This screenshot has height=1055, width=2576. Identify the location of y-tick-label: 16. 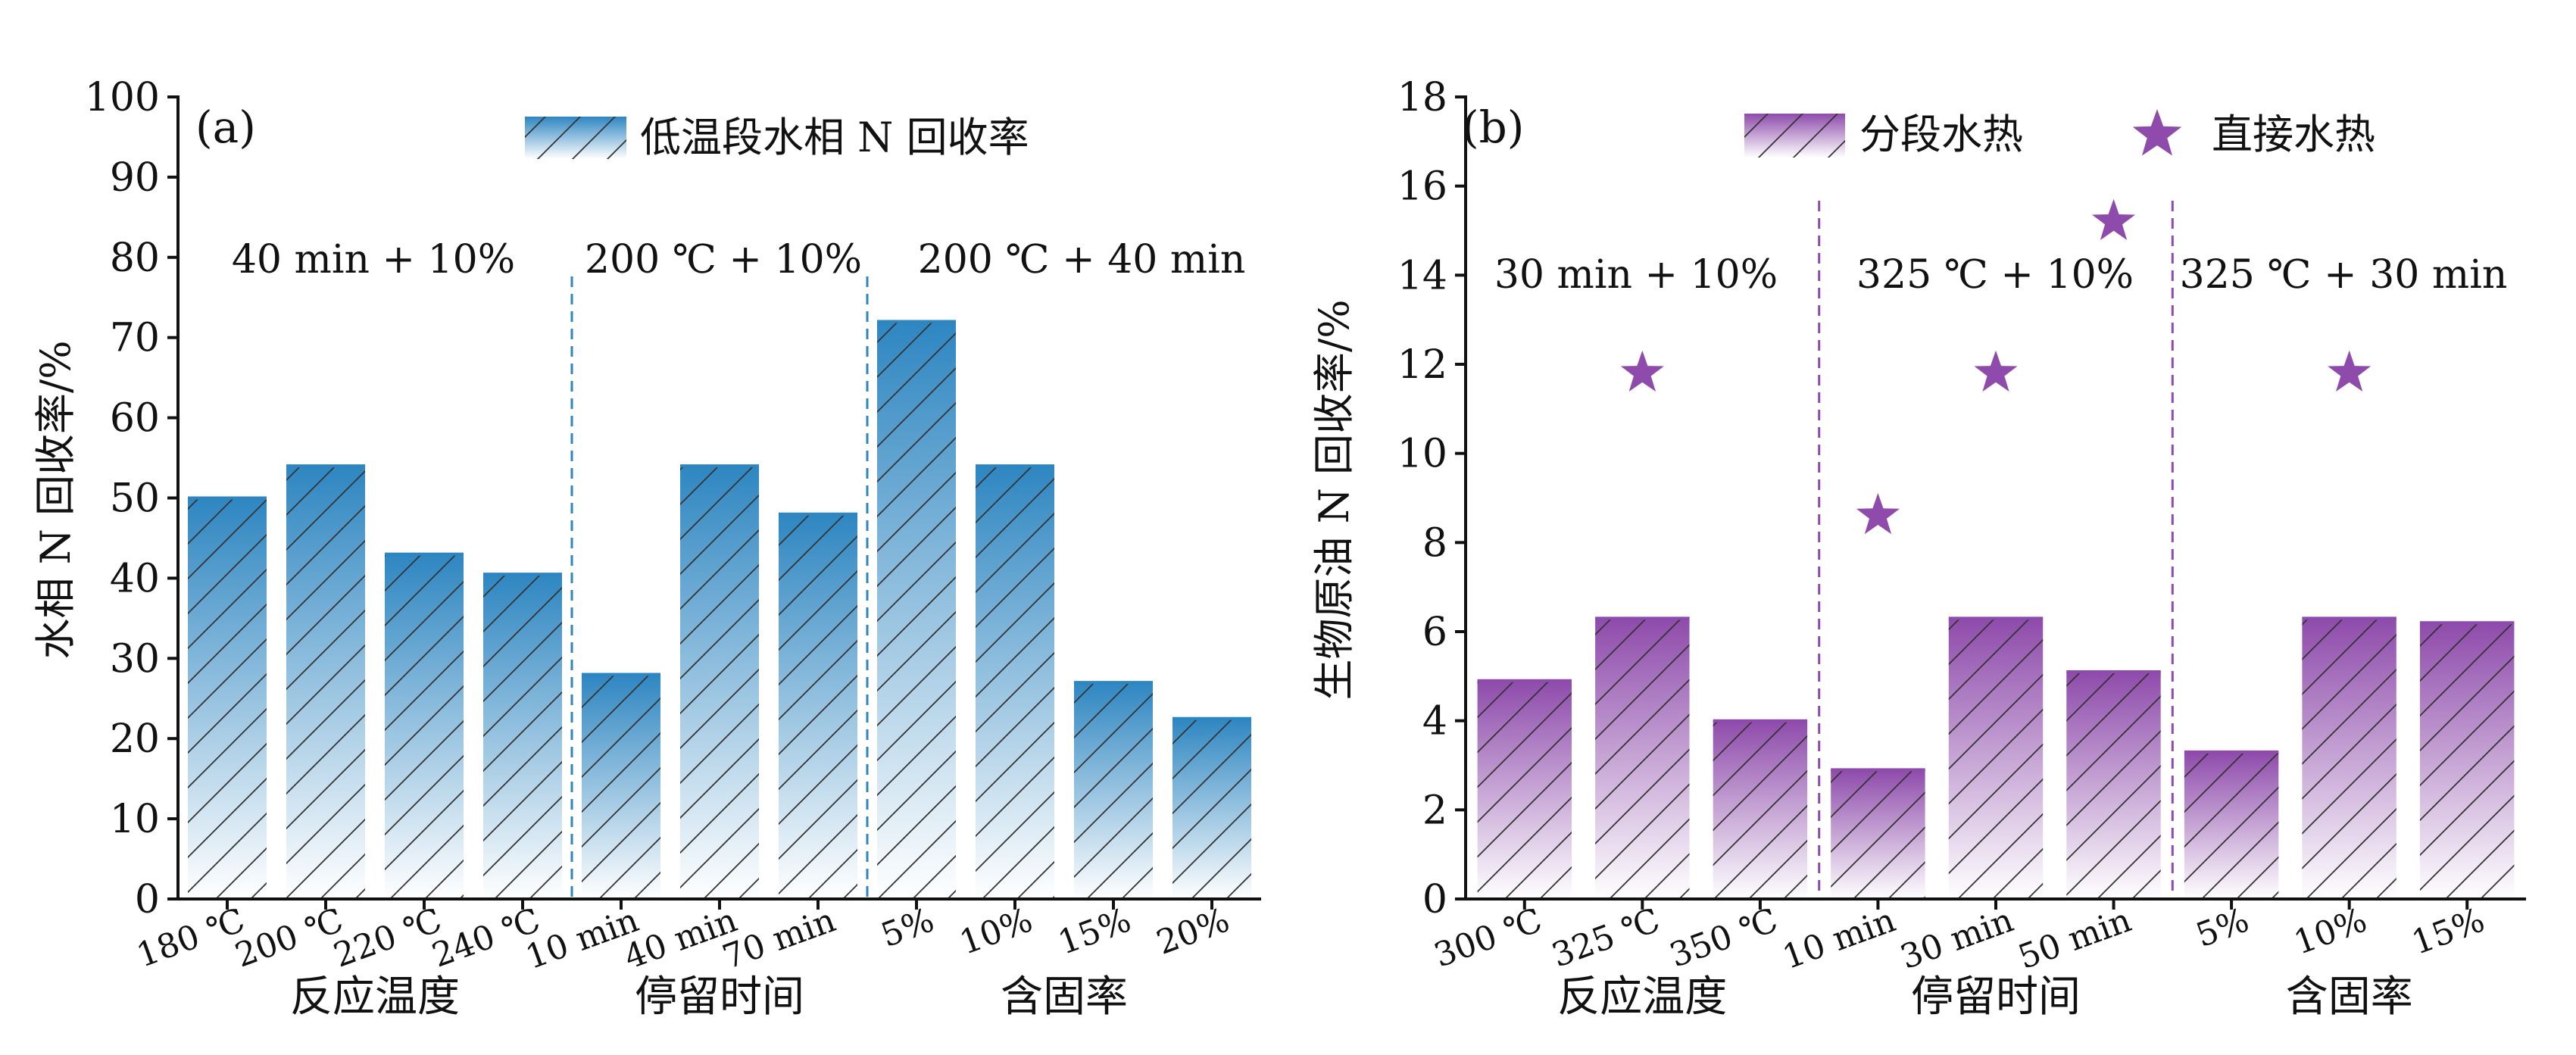
(1422, 187).